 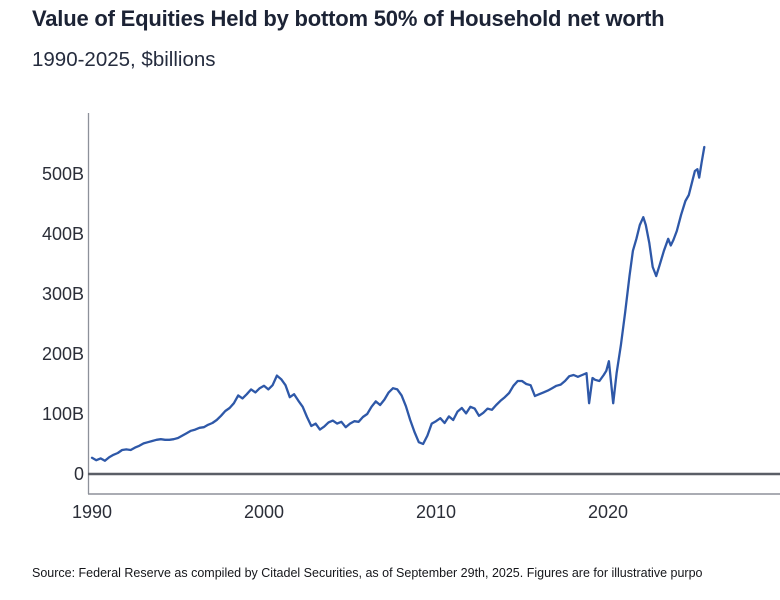 I want to click on y-tick-label-300: 300B, so click(x=62, y=294).